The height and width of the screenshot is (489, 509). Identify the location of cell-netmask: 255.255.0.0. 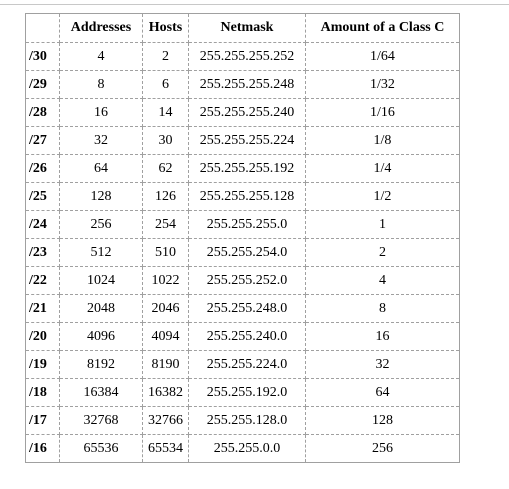
(247, 448).